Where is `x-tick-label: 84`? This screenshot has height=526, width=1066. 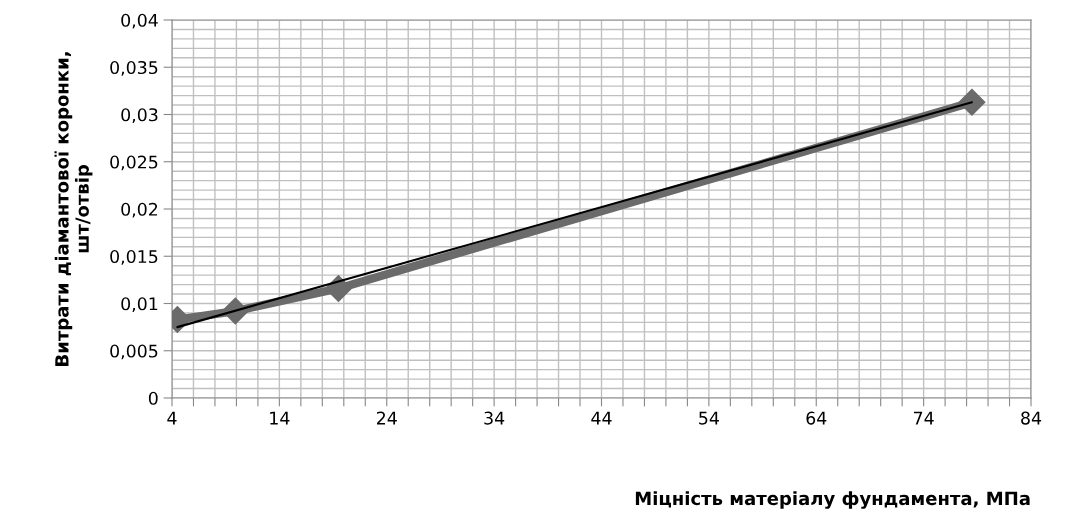
x-tick-label: 84 is located at coordinates (1031, 418).